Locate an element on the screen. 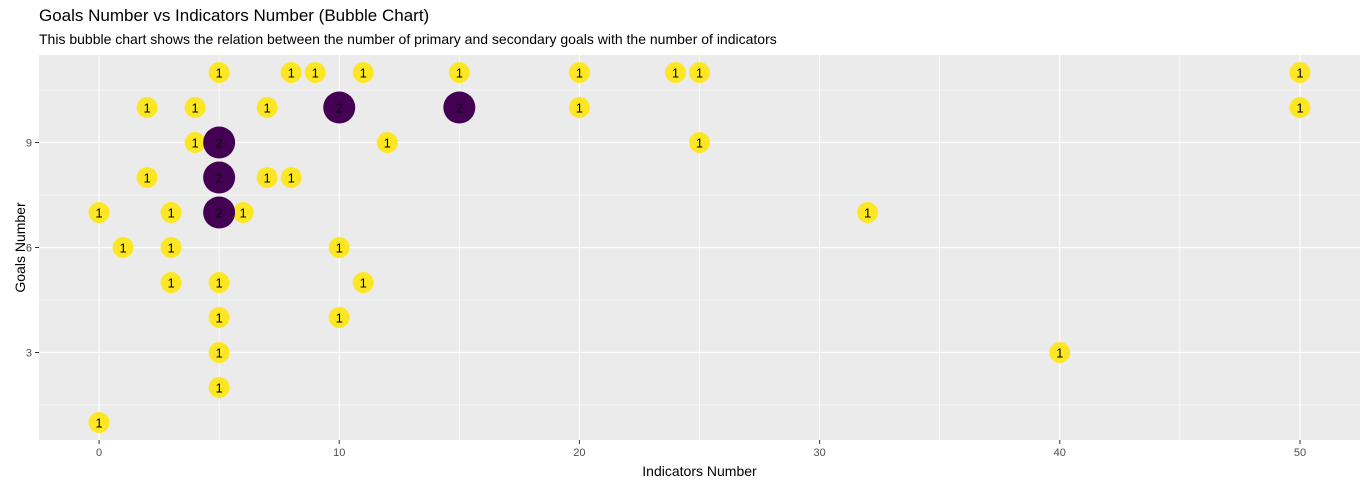  x-tick-label: 50 is located at coordinates (1300, 453).